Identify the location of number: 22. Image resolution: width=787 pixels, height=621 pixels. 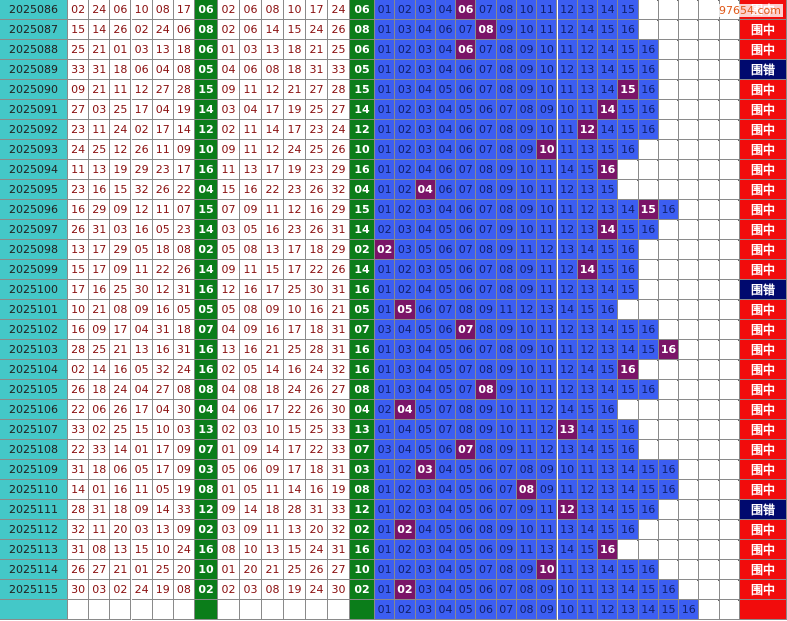
(163, 270).